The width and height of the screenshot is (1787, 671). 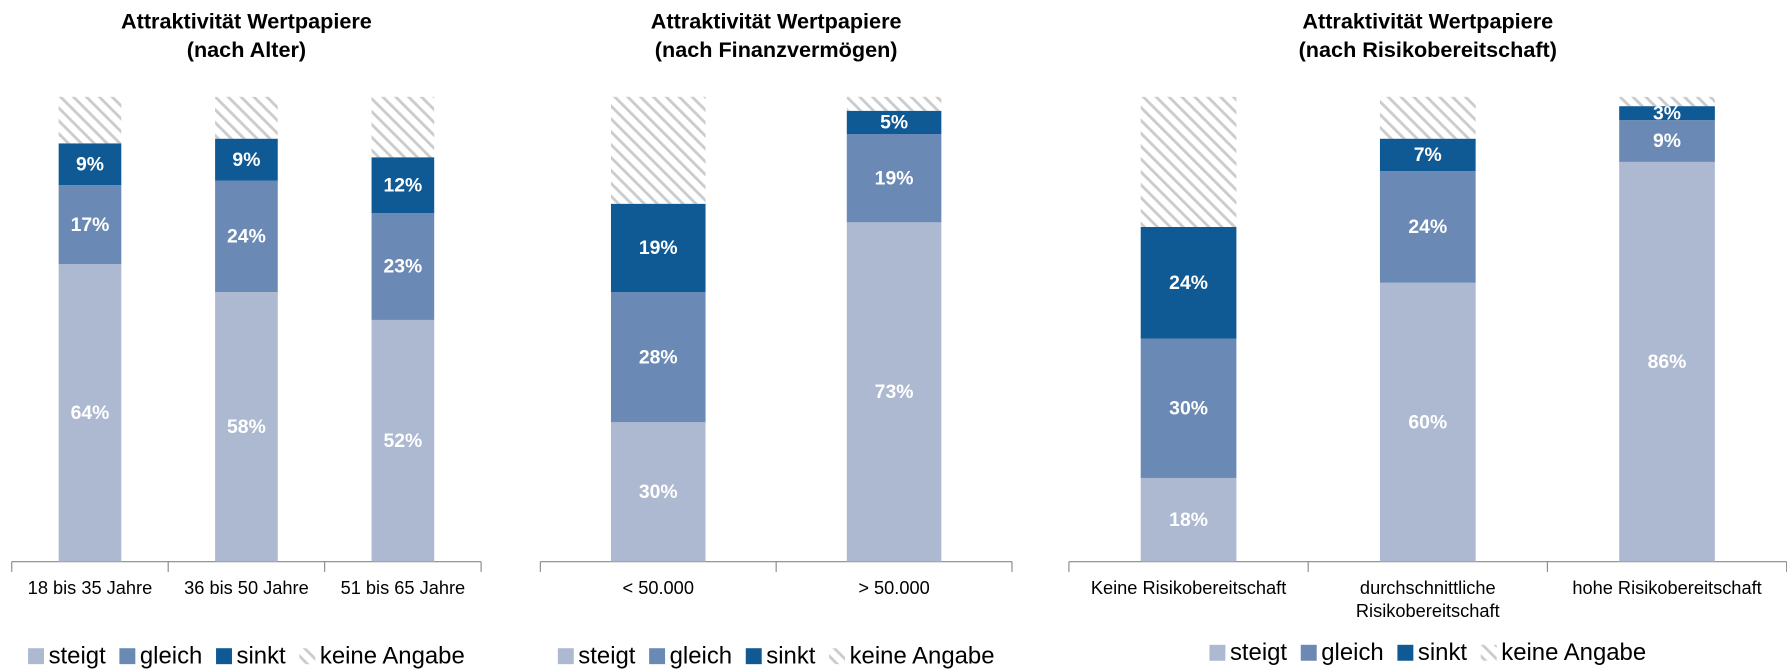 I want to click on data-label: 5%, so click(x=894, y=123).